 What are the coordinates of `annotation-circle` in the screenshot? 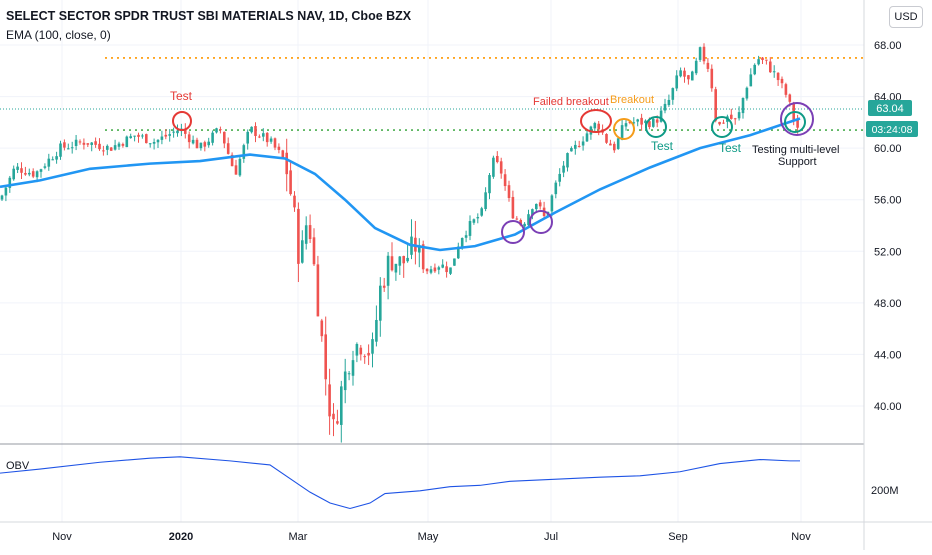 It's located at (722, 127).